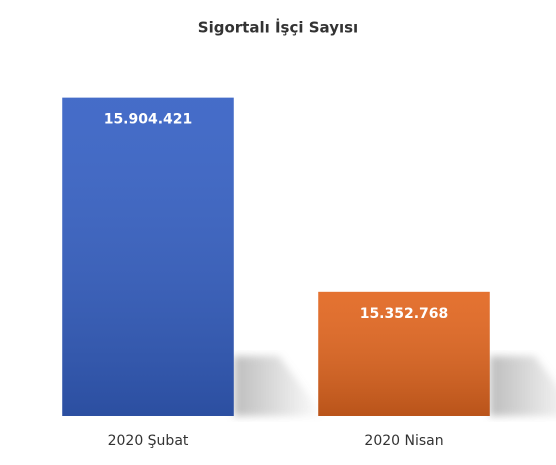 This screenshot has width=556, height=465. I want to click on chart-title: Sigortalı İşçi Sayısı, so click(278, 27).